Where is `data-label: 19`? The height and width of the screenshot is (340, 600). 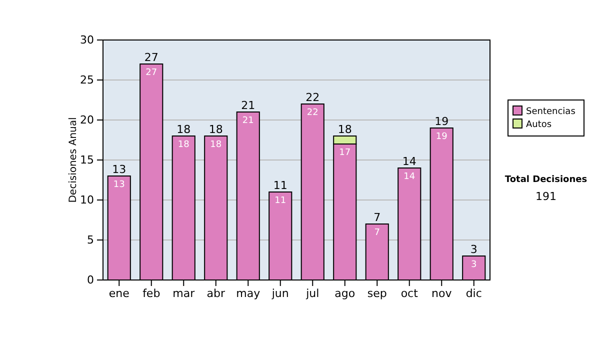 data-label: 19 is located at coordinates (442, 137).